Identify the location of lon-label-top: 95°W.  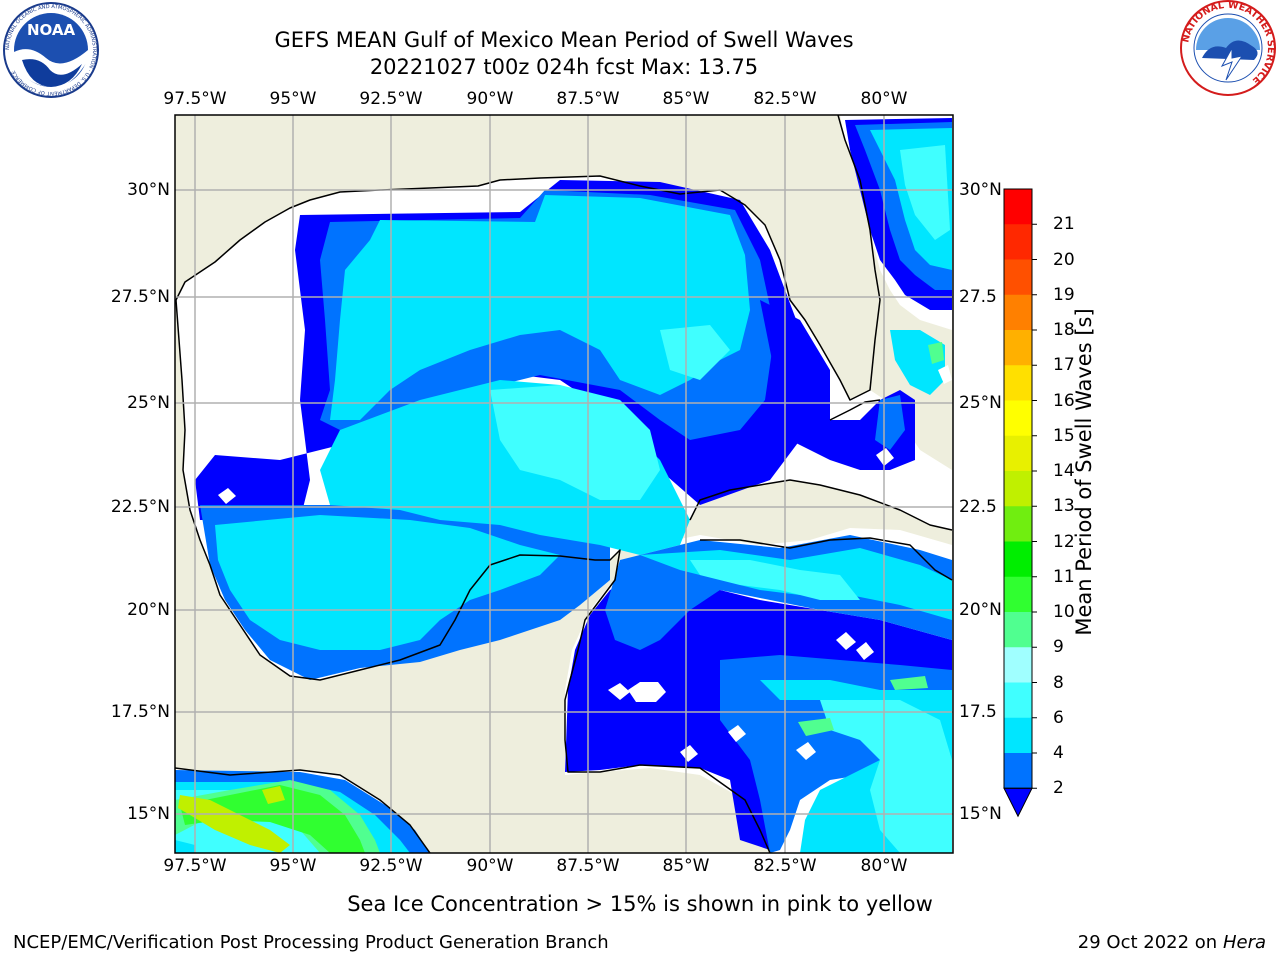
(293, 99).